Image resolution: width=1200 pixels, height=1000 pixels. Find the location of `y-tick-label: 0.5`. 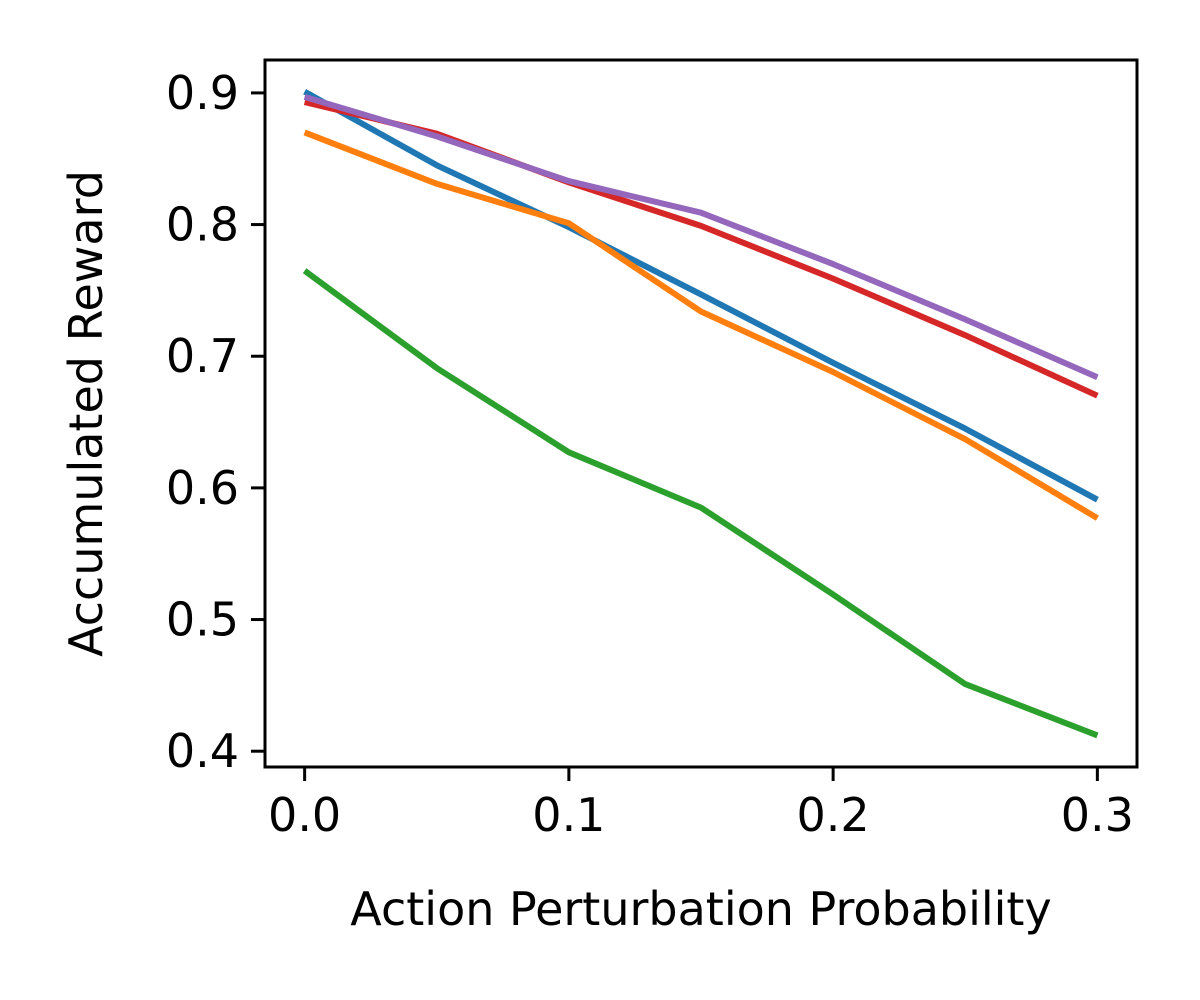

y-tick-label: 0.5 is located at coordinates (202, 620).